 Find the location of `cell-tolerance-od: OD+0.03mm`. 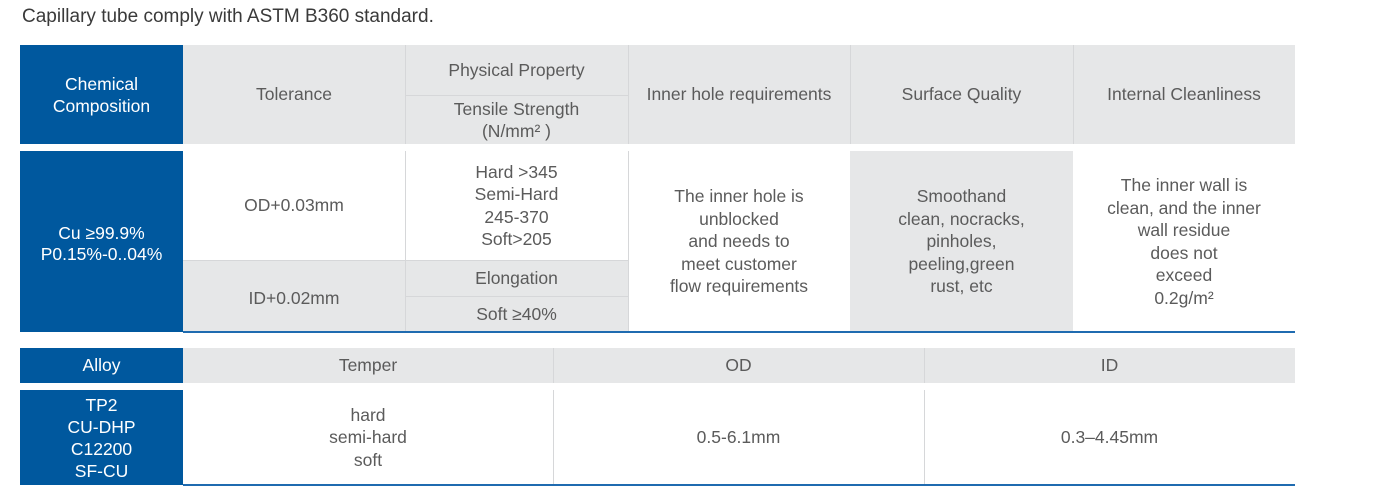

cell-tolerance-od: OD+0.03mm is located at coordinates (294, 205).